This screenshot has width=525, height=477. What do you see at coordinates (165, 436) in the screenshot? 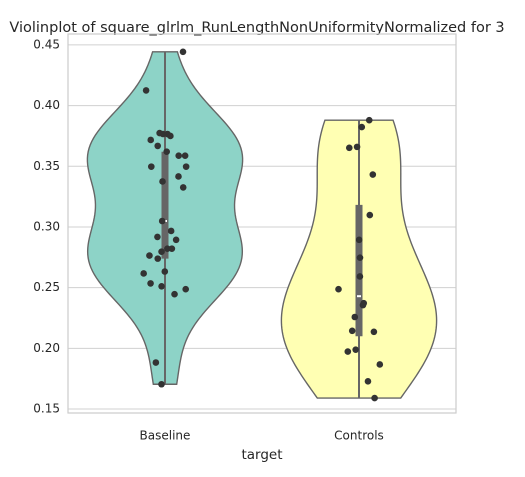
I see `x-tick-label: Baseline` at bounding box center [165, 436].